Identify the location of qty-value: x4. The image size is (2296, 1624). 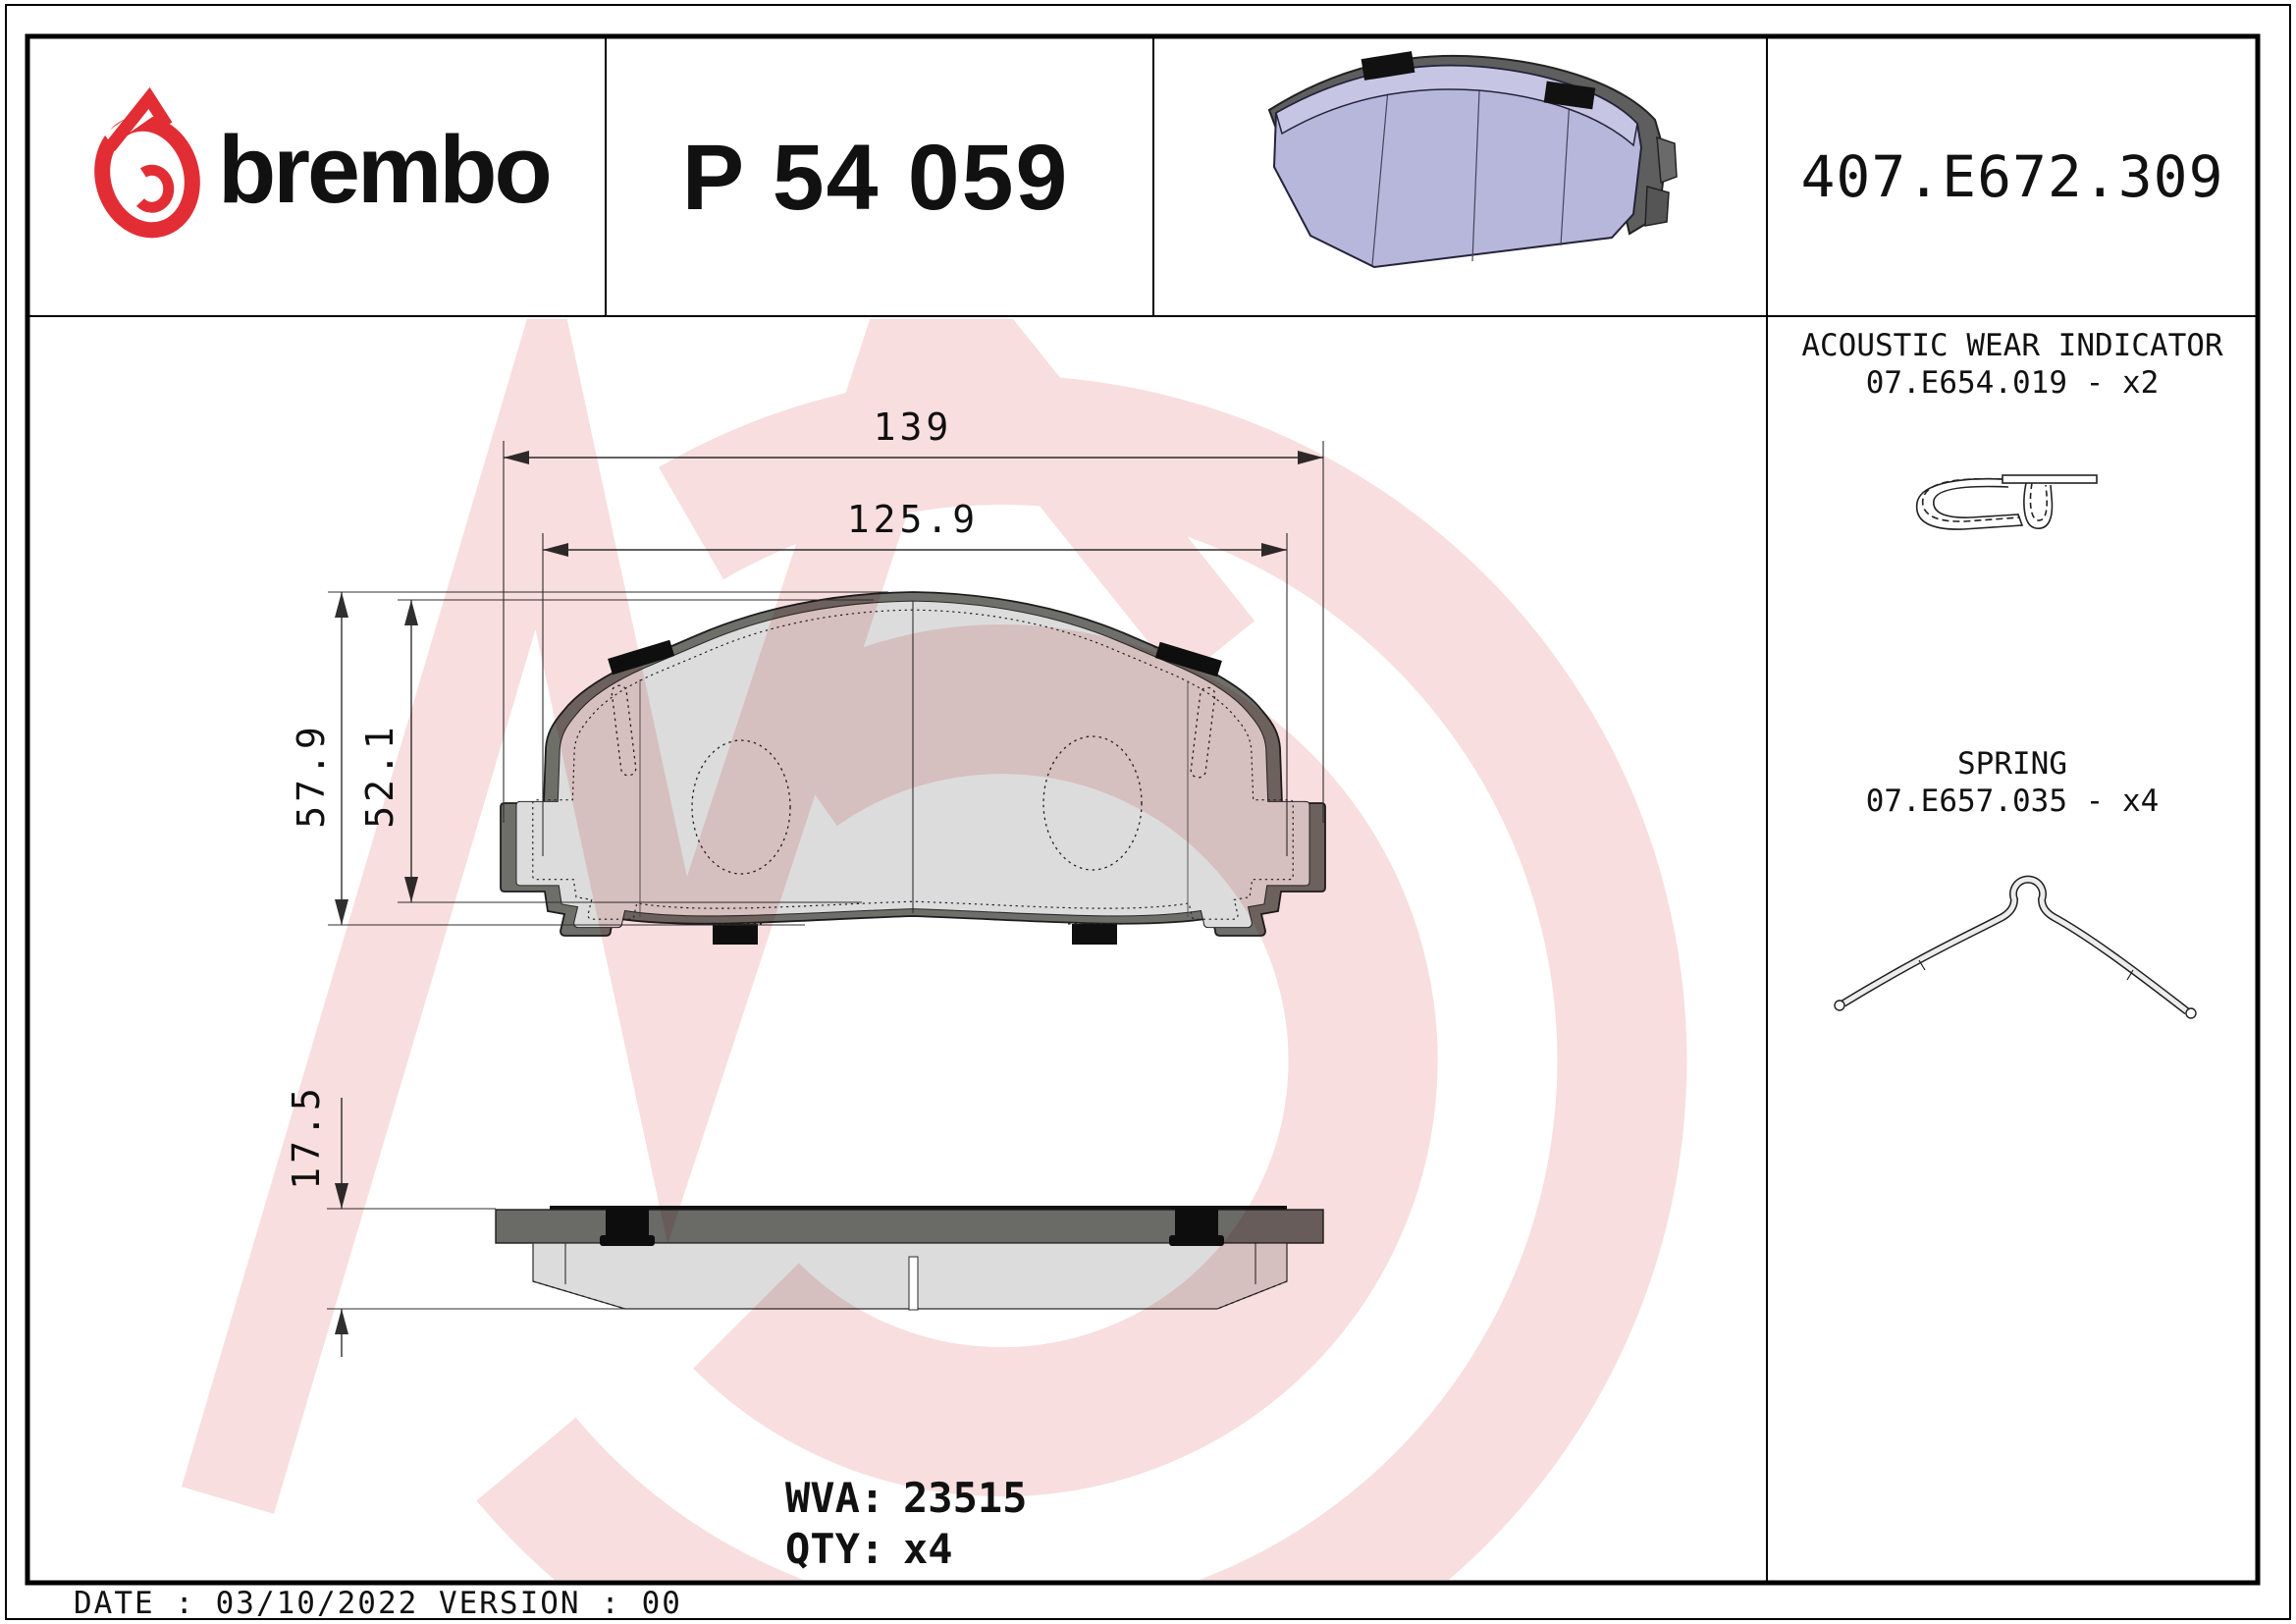
(928, 1549).